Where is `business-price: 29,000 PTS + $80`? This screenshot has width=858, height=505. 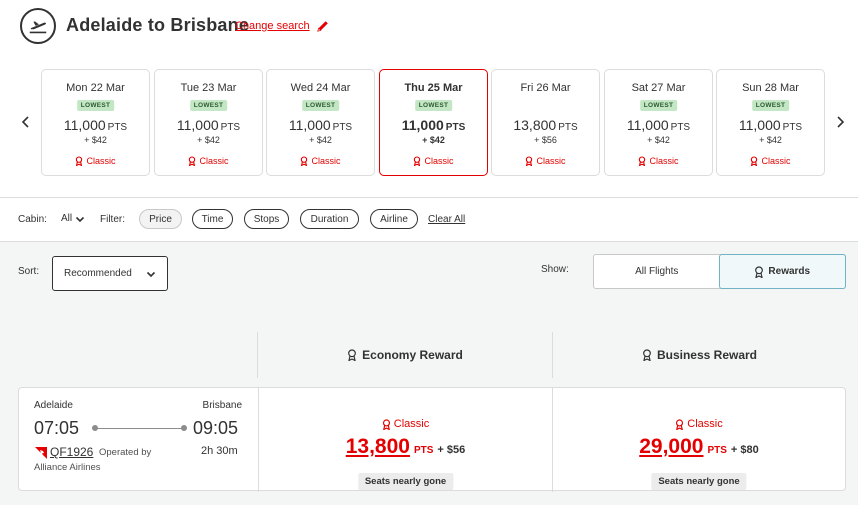
business-price: 29,000 PTS + $80 is located at coordinates (699, 447).